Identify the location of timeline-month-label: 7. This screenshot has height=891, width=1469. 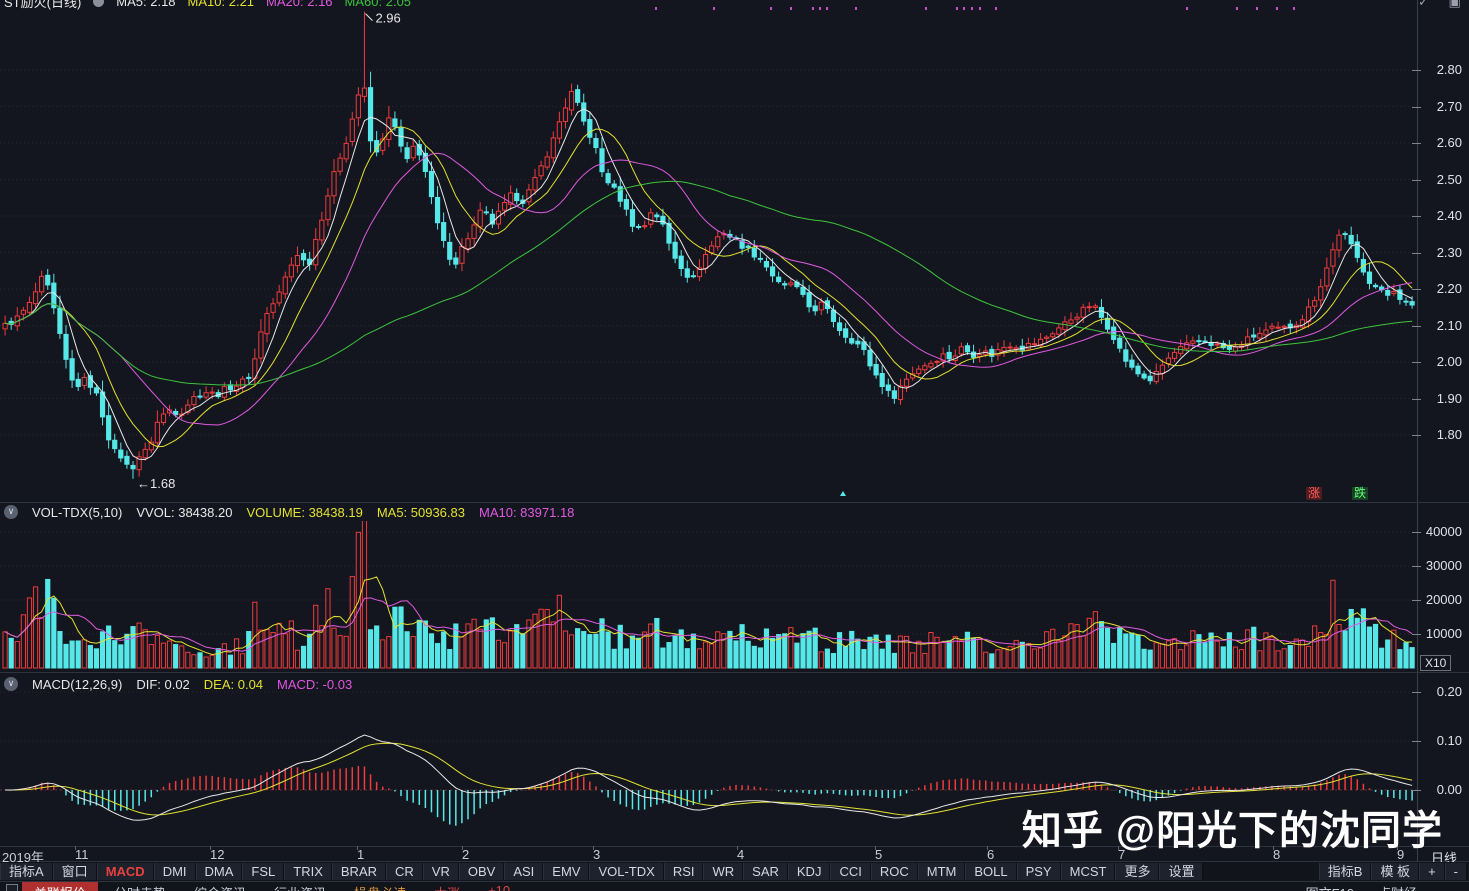
(1122, 854).